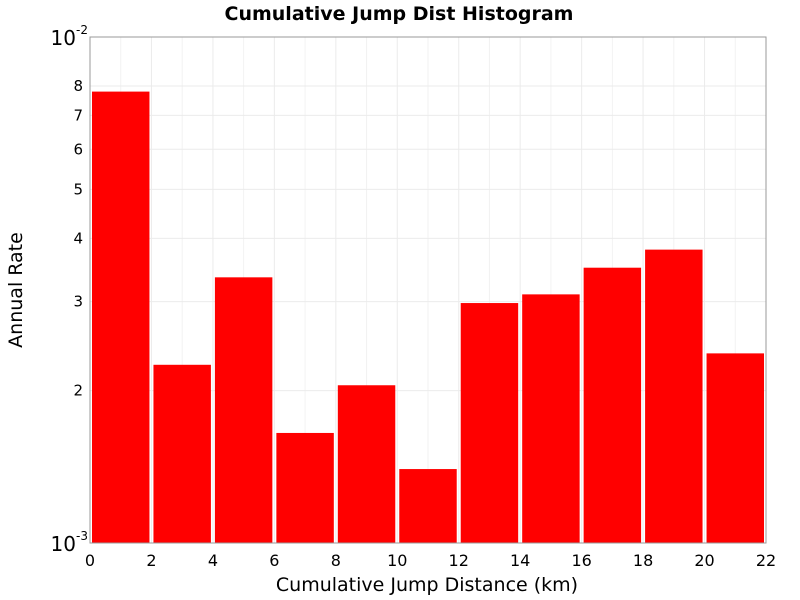  Describe the element at coordinates (336, 560) in the screenshot. I see `x-tick-label: 8` at that location.